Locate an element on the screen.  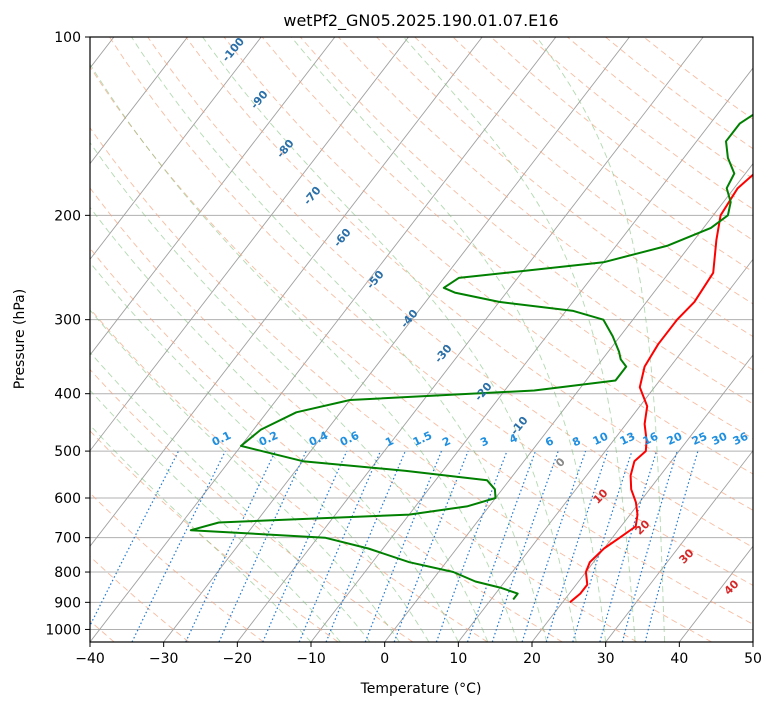
x-tick-label: −20 is located at coordinates (238, 659).